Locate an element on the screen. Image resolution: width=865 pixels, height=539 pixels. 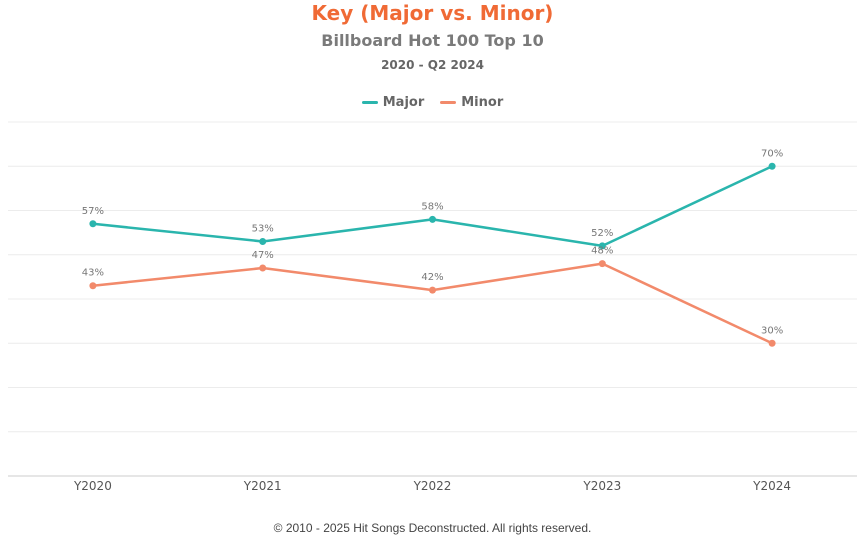
legend-item-minor: Minor is located at coordinates (471, 102).